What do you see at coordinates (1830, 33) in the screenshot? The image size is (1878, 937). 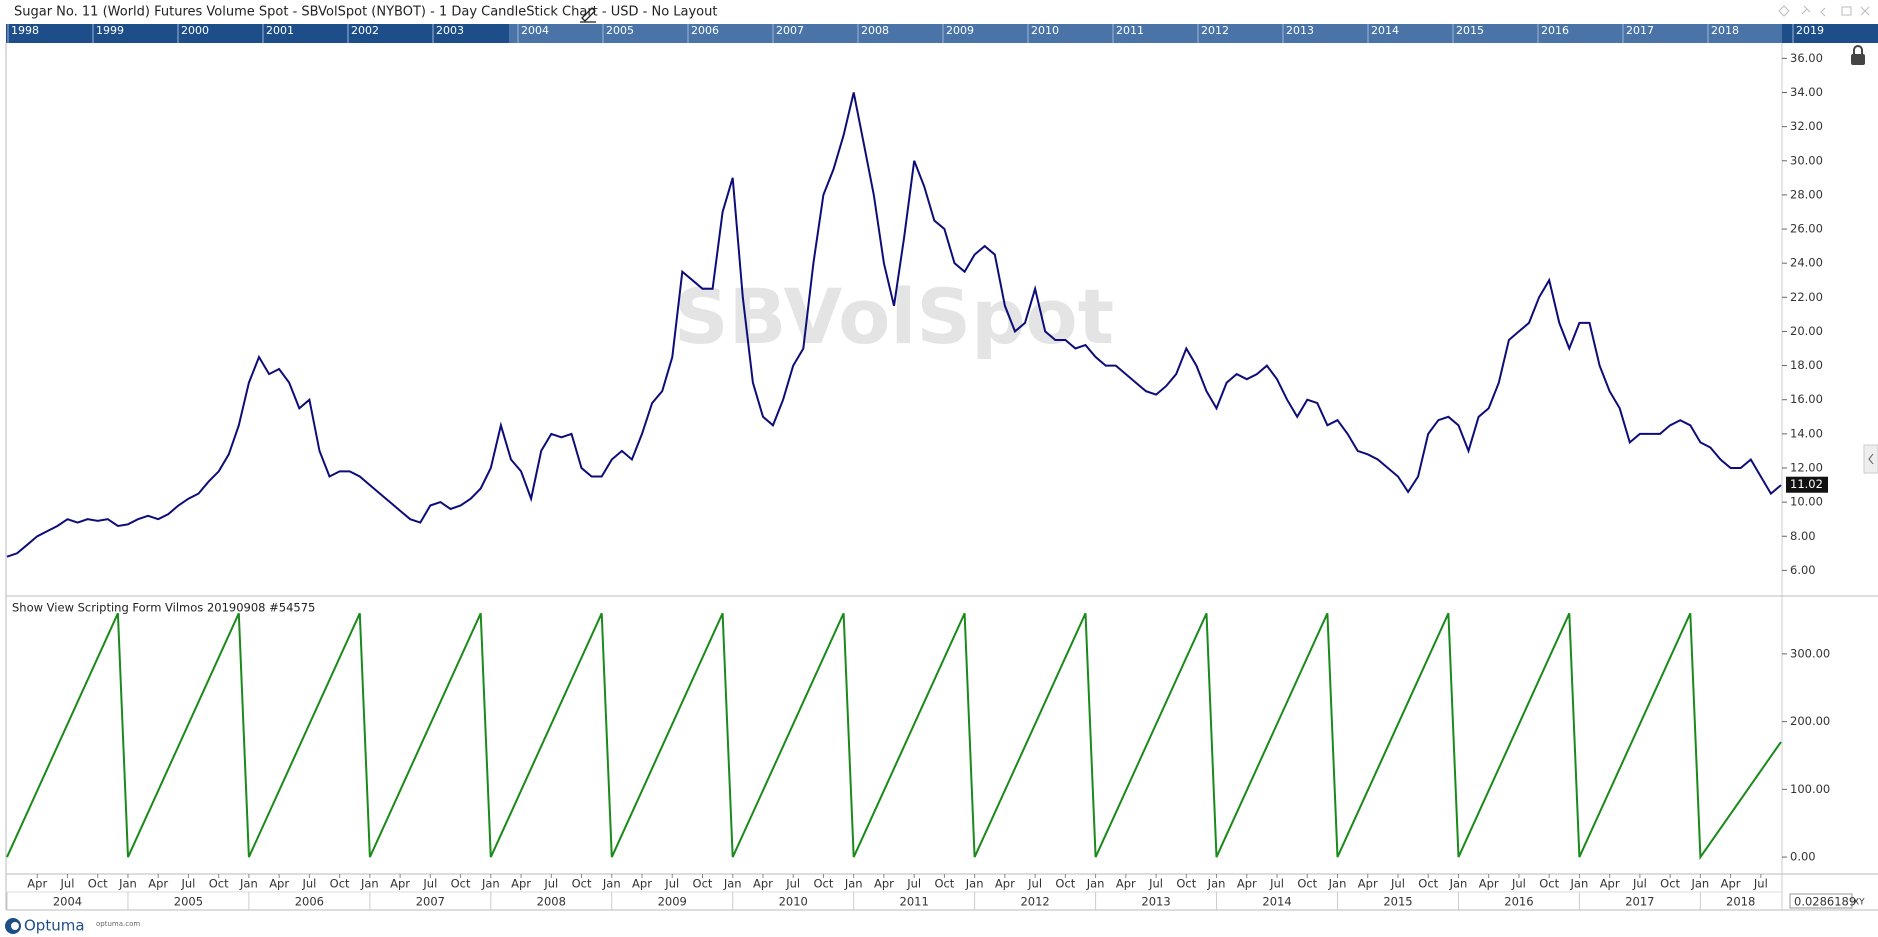 I see `navigator-end` at bounding box center [1830, 33].